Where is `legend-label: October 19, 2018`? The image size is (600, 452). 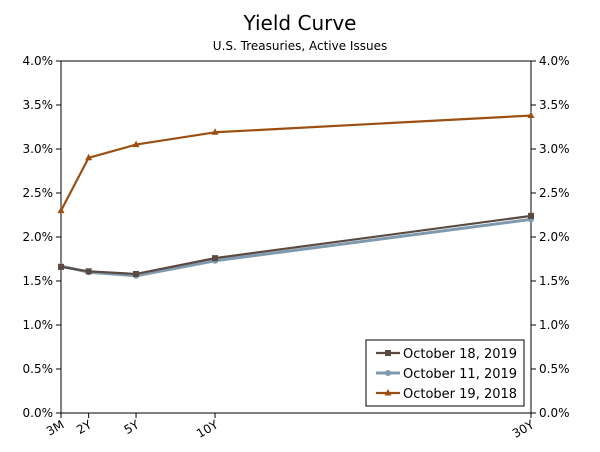 legend-label: October 19, 2018 is located at coordinates (460, 394).